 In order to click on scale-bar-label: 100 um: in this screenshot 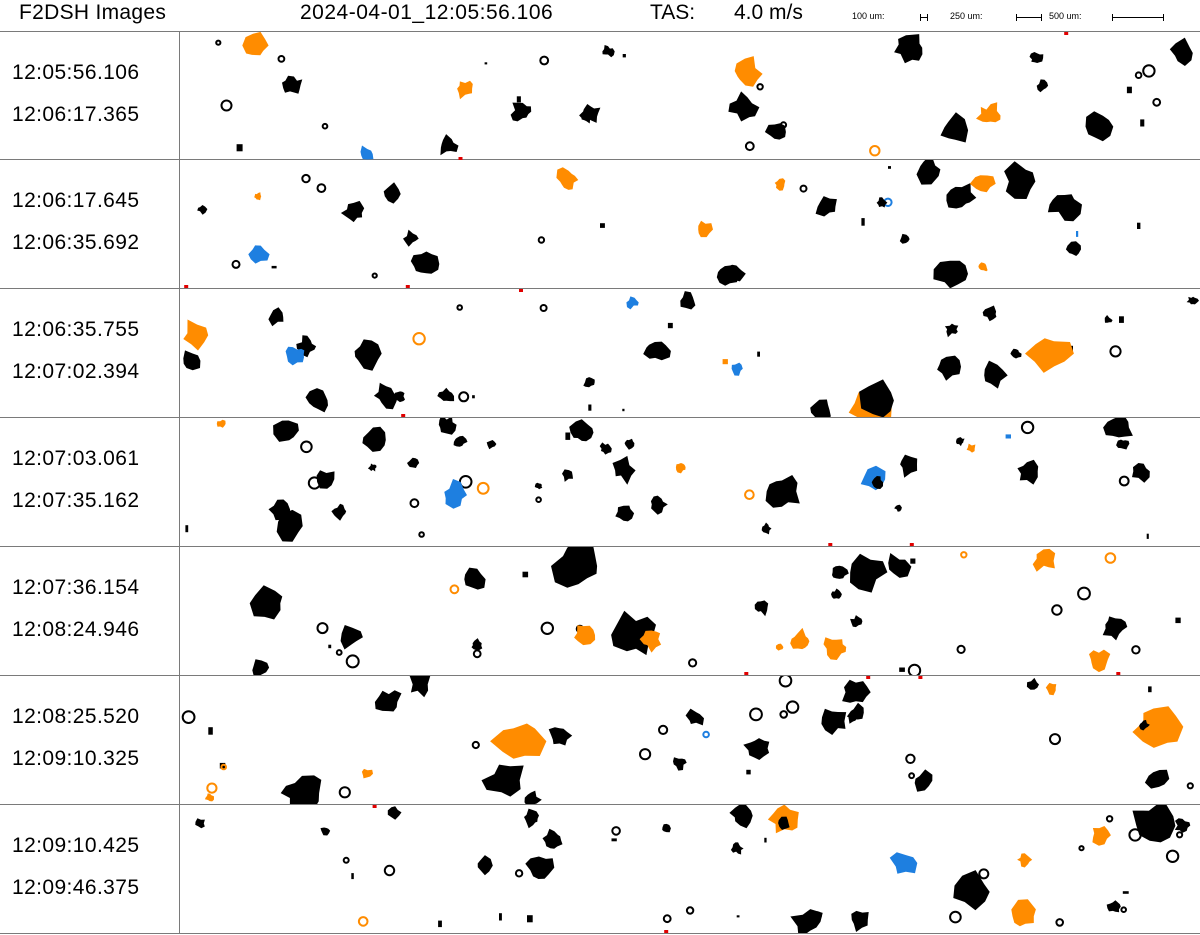, I will do `click(868, 16)`.